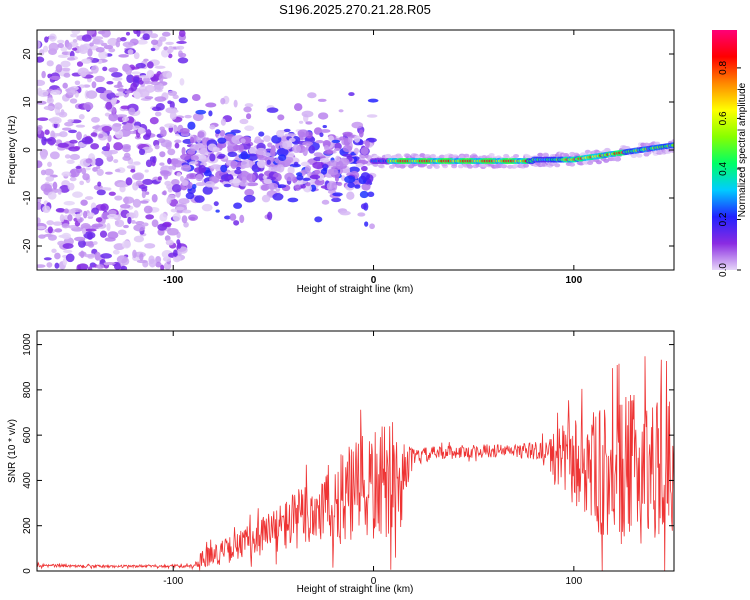 The height and width of the screenshot is (600, 750). I want to click on y-tick-label: -10, so click(27, 197).